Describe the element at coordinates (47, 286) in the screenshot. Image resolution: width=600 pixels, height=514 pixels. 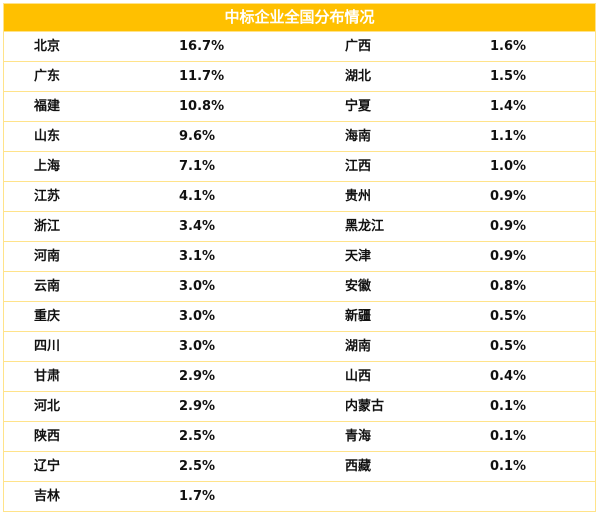
I see `province-name: 云南` at that location.